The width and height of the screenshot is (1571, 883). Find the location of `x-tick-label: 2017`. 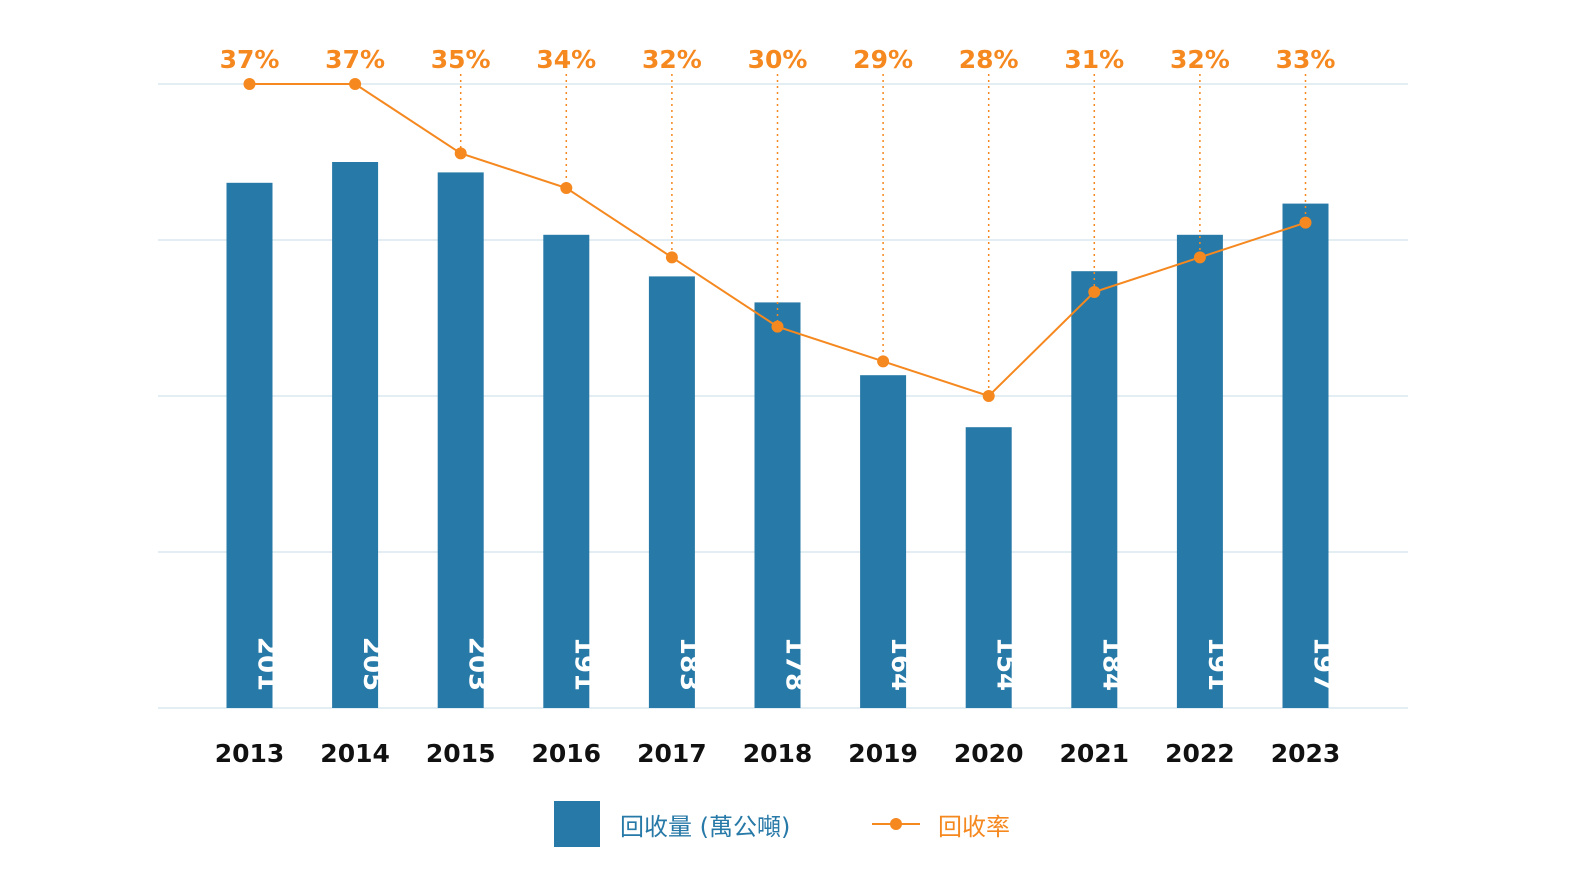

x-tick-label: 2017 is located at coordinates (672, 753).